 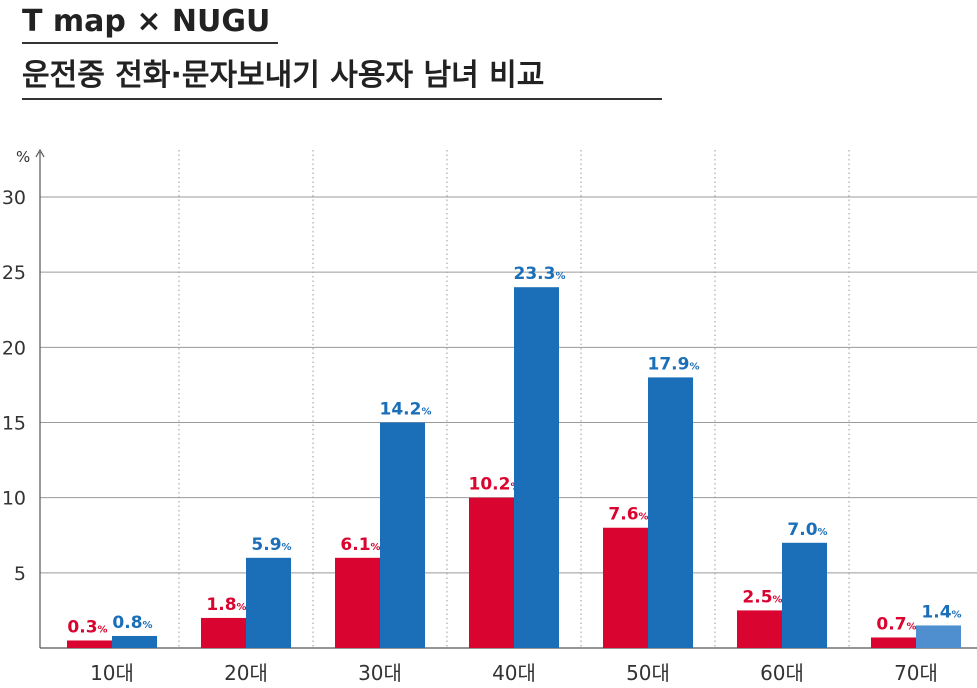 I want to click on data-label: 0.3%, so click(x=87, y=627).